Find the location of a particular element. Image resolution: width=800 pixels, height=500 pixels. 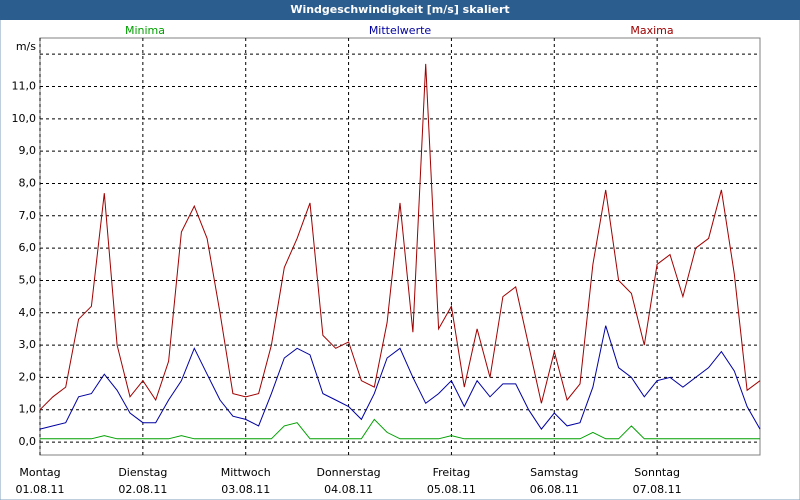

y-tick-label: 9,0 is located at coordinates (28, 150).